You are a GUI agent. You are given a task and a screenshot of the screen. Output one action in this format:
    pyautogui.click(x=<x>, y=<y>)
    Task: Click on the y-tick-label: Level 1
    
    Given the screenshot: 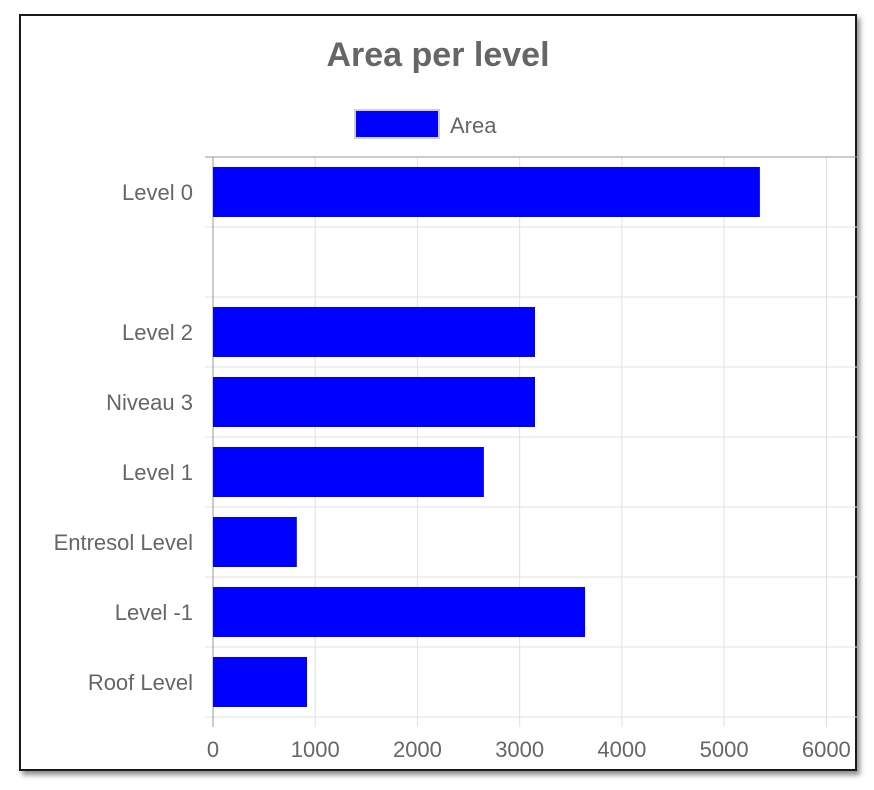 What is the action you would take?
    pyautogui.click(x=157, y=472)
    